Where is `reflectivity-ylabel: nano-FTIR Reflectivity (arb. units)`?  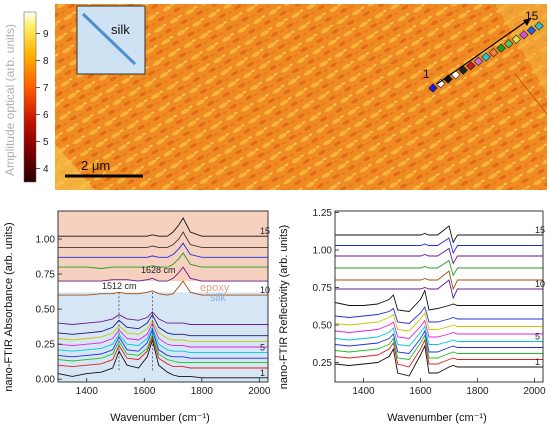 reflectivity-ylabel: nano-FTIR Reflectivity (arb. units) is located at coordinates (284, 307).